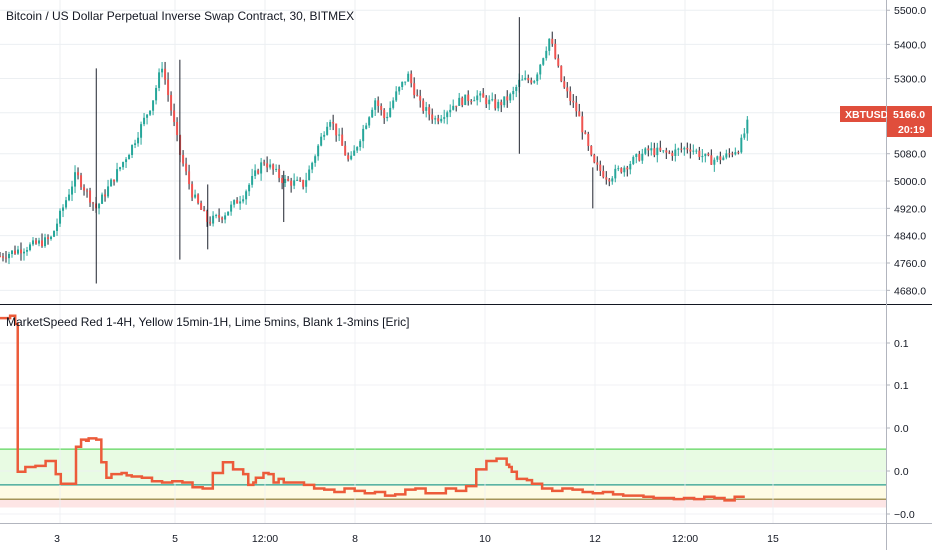  What do you see at coordinates (910, 80) in the screenshot?
I see `price-tick-label: 5300.0` at bounding box center [910, 80].